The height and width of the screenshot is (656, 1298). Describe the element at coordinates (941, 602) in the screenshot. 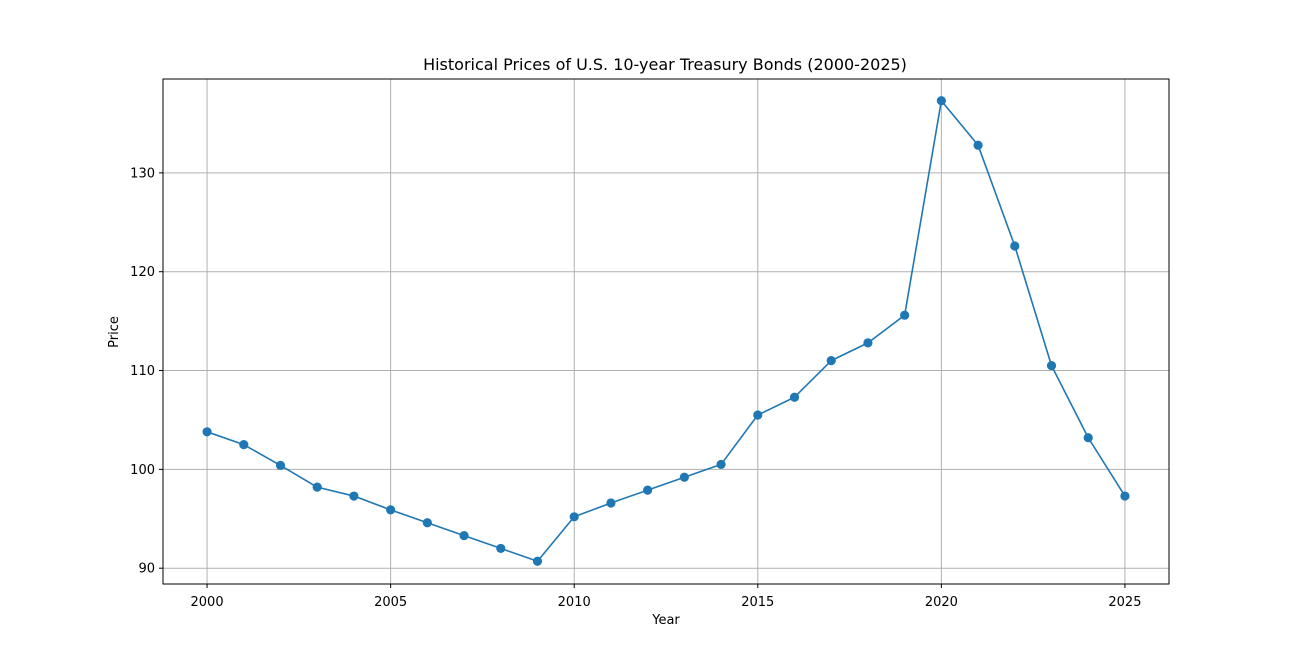

I see `x-tick-label: 2020` at that location.